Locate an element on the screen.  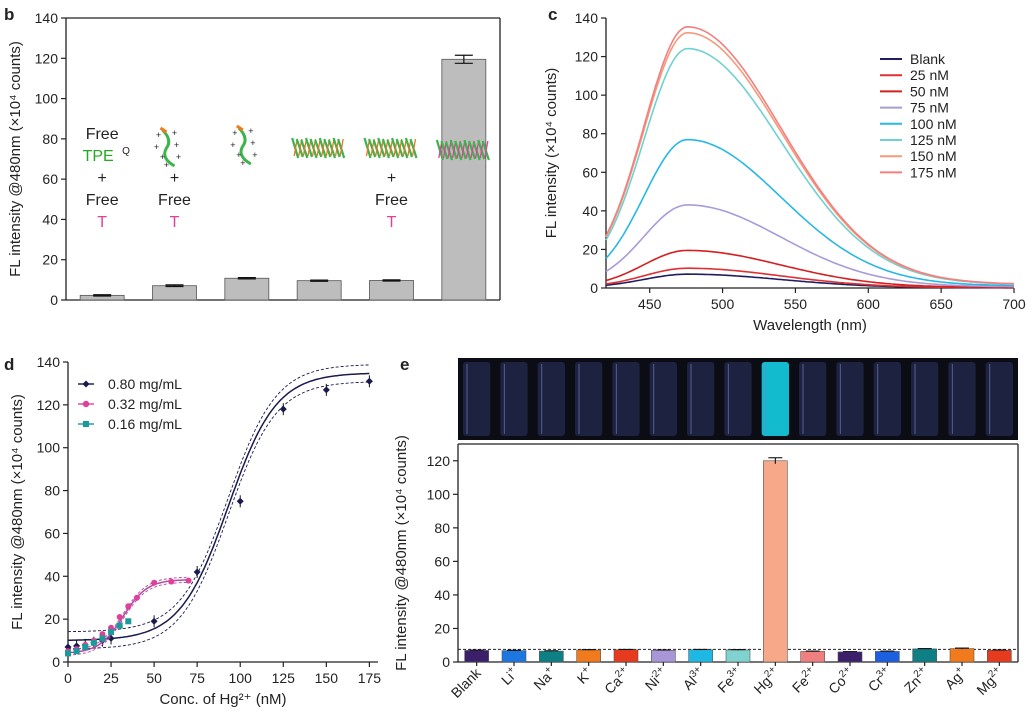
b-annotation-text: + is located at coordinates (391, 178).